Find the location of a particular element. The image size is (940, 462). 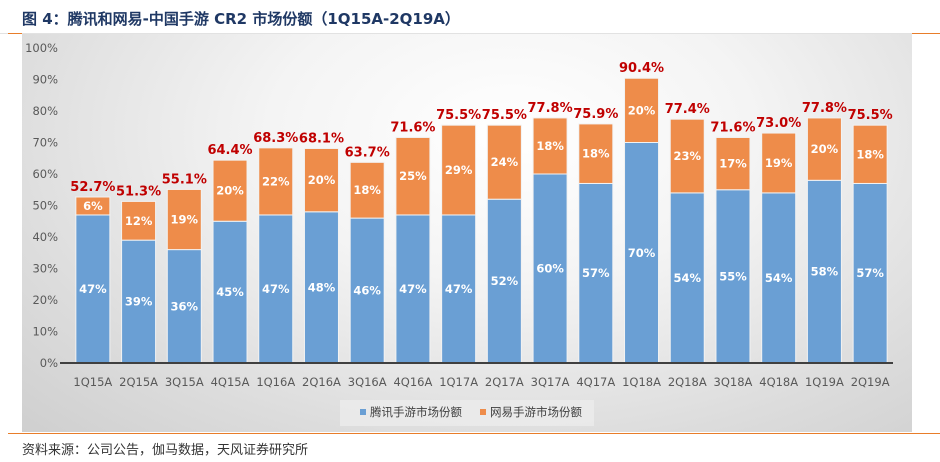

bar-netease-2Q18A is located at coordinates (687, 156).